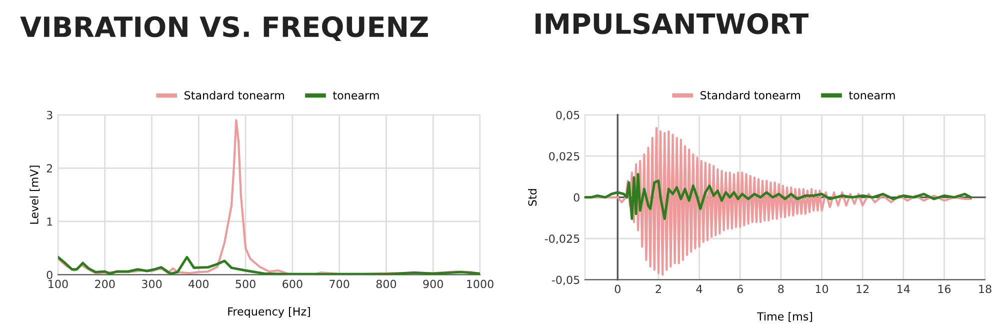 The width and height of the screenshot is (1000, 333). I want to click on x-tick-label: 4, so click(699, 289).